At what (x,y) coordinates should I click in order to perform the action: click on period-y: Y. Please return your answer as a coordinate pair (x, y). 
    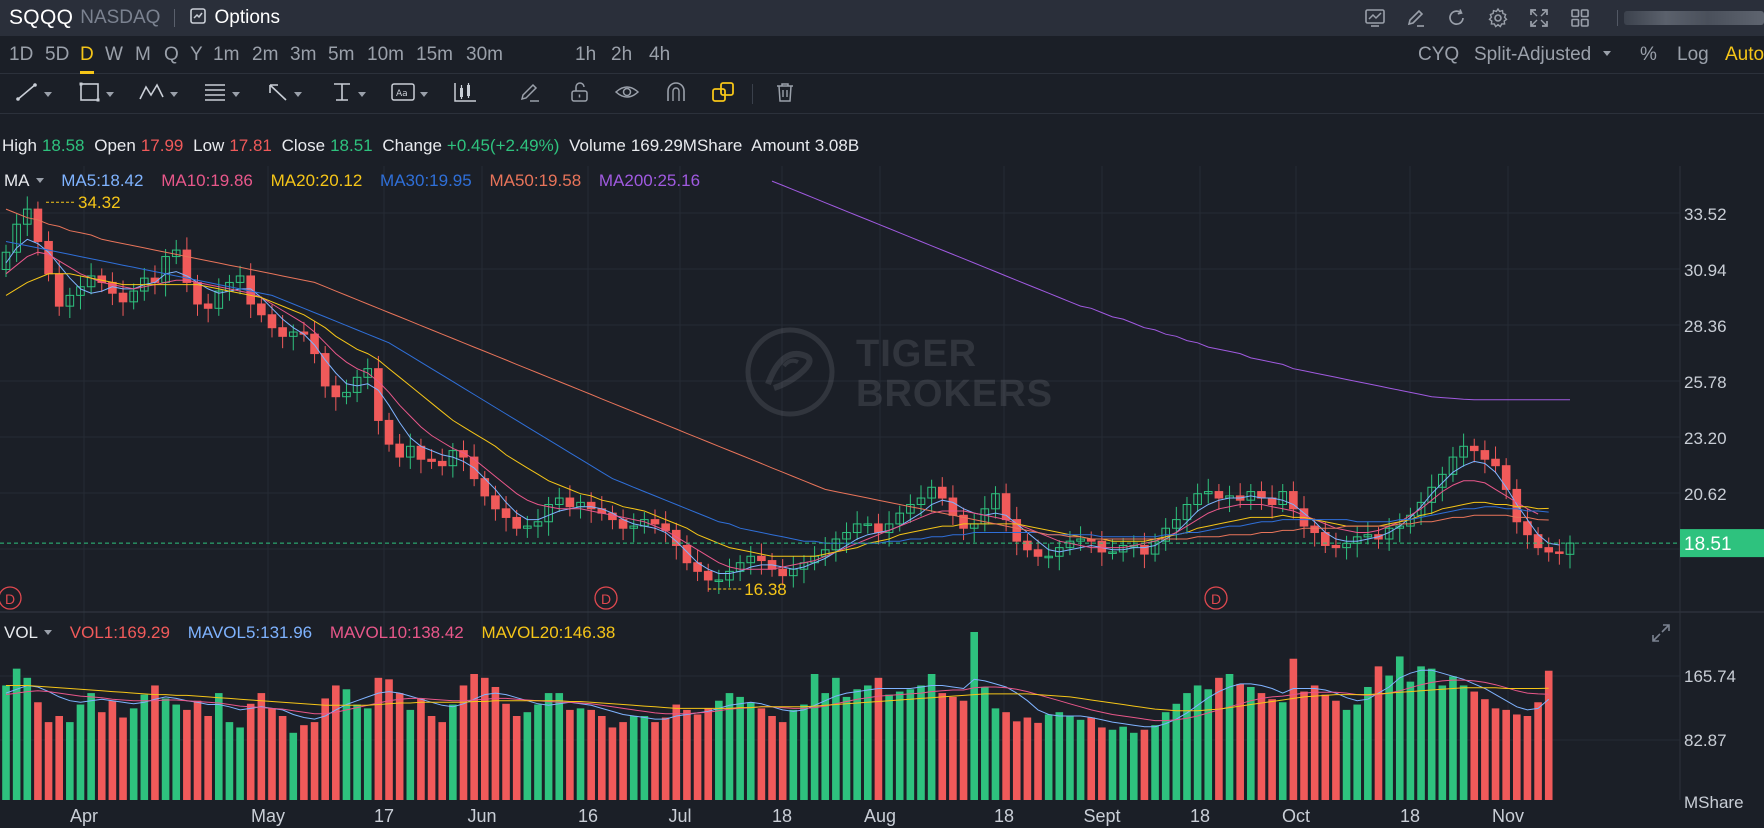
    Looking at the image, I should click on (196, 54).